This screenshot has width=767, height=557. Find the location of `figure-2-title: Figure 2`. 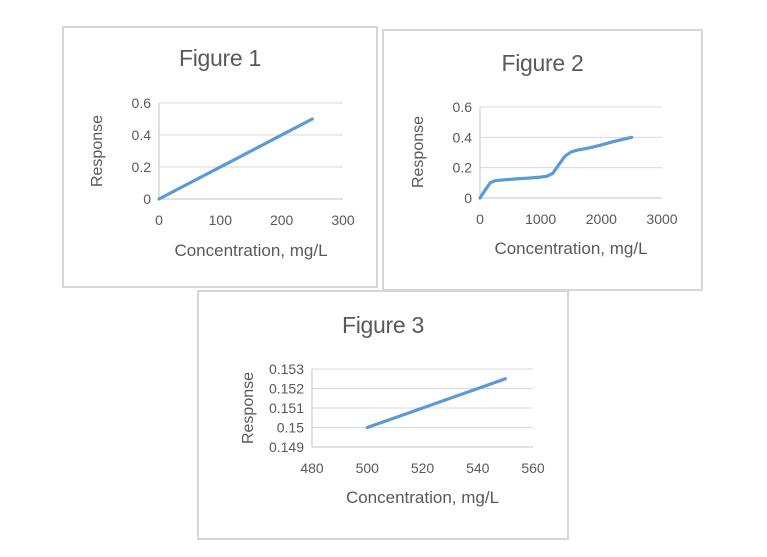

figure-2-title: Figure 2 is located at coordinates (542, 63).